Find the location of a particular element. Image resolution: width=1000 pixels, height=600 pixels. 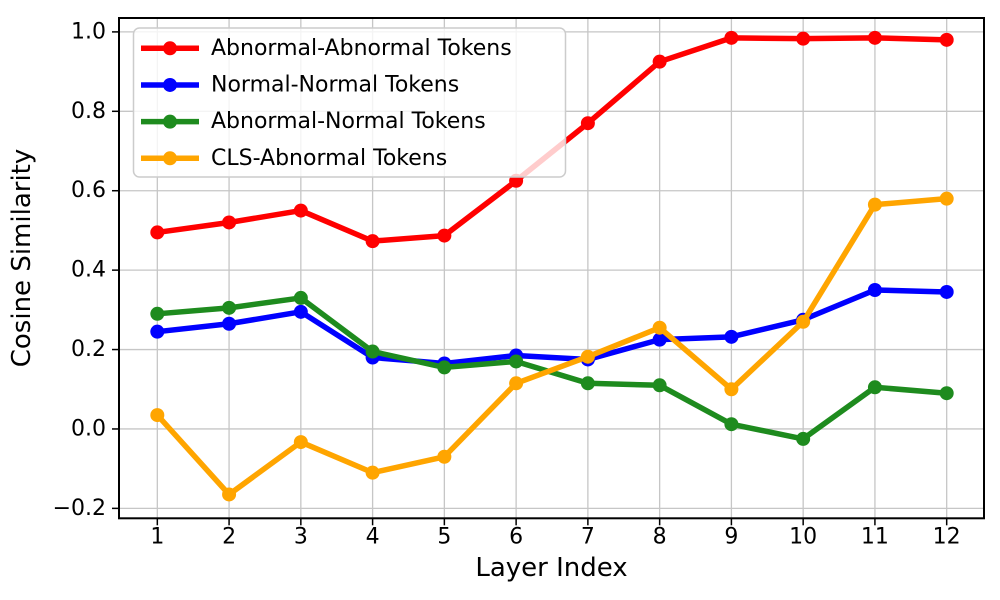

legend-item: Abnormal-Normal Tokens is located at coordinates (313, 121).